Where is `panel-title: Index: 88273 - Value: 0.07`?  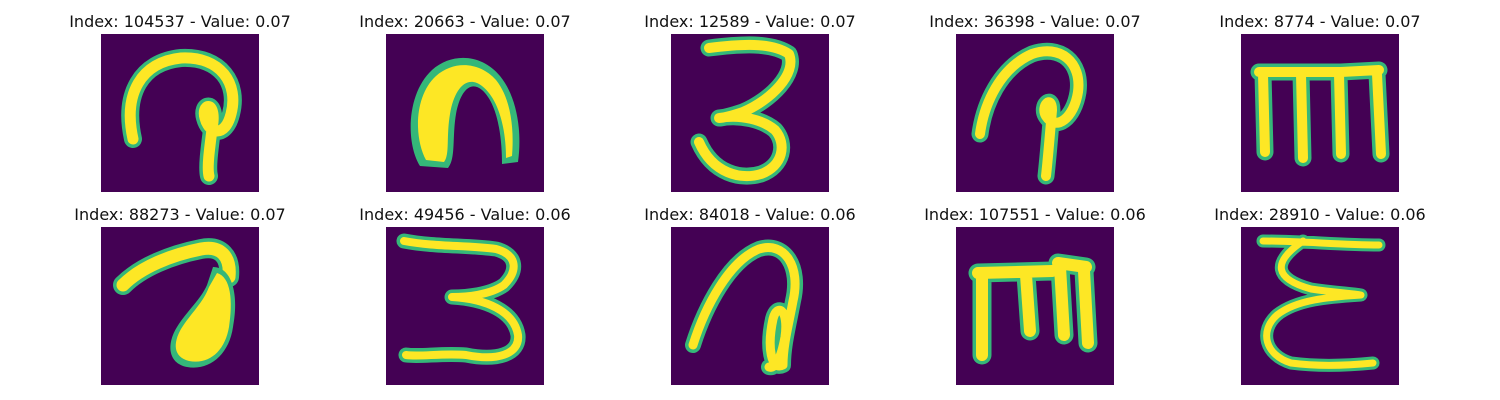
panel-title: Index: 88273 - Value: 0.07 is located at coordinates (180, 215).